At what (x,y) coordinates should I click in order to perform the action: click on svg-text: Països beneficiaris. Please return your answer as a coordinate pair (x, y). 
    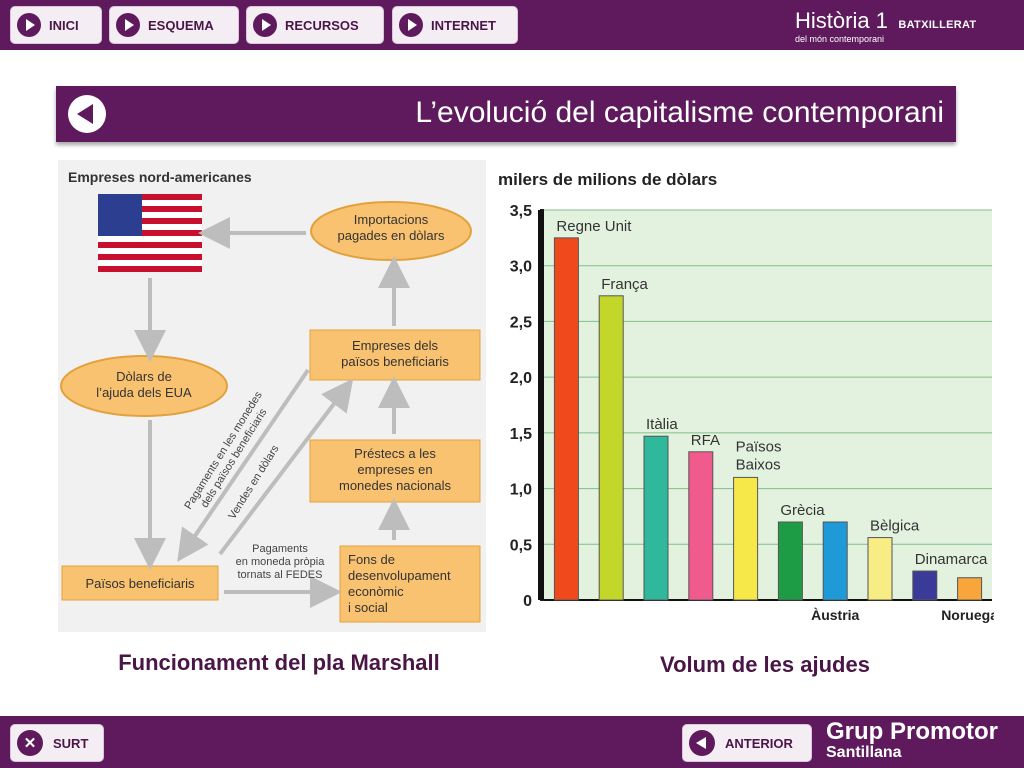
    Looking at the image, I should click on (140, 583).